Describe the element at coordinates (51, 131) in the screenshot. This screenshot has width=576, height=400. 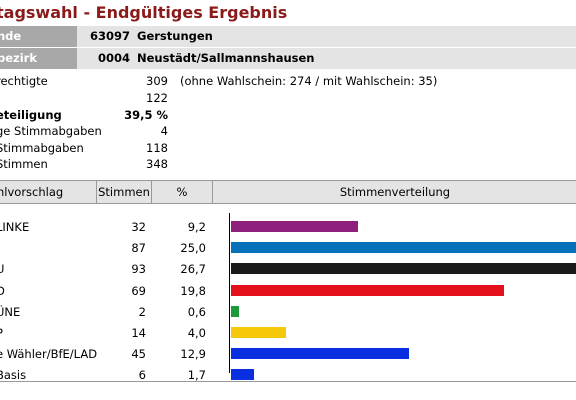
I see `stat-label: ge Stimmabgaben` at that location.